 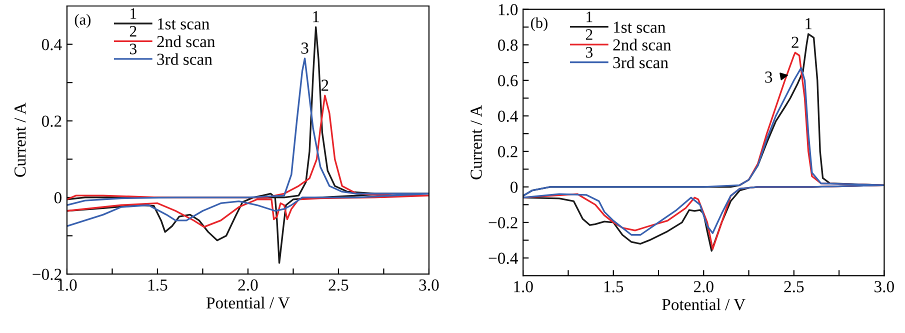 I want to click on chart-title: (b), so click(x=539, y=24).